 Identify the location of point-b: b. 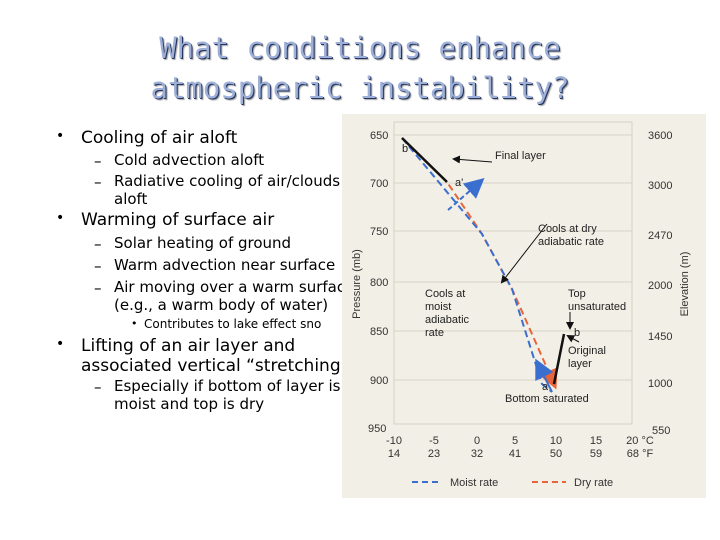
(577, 333).